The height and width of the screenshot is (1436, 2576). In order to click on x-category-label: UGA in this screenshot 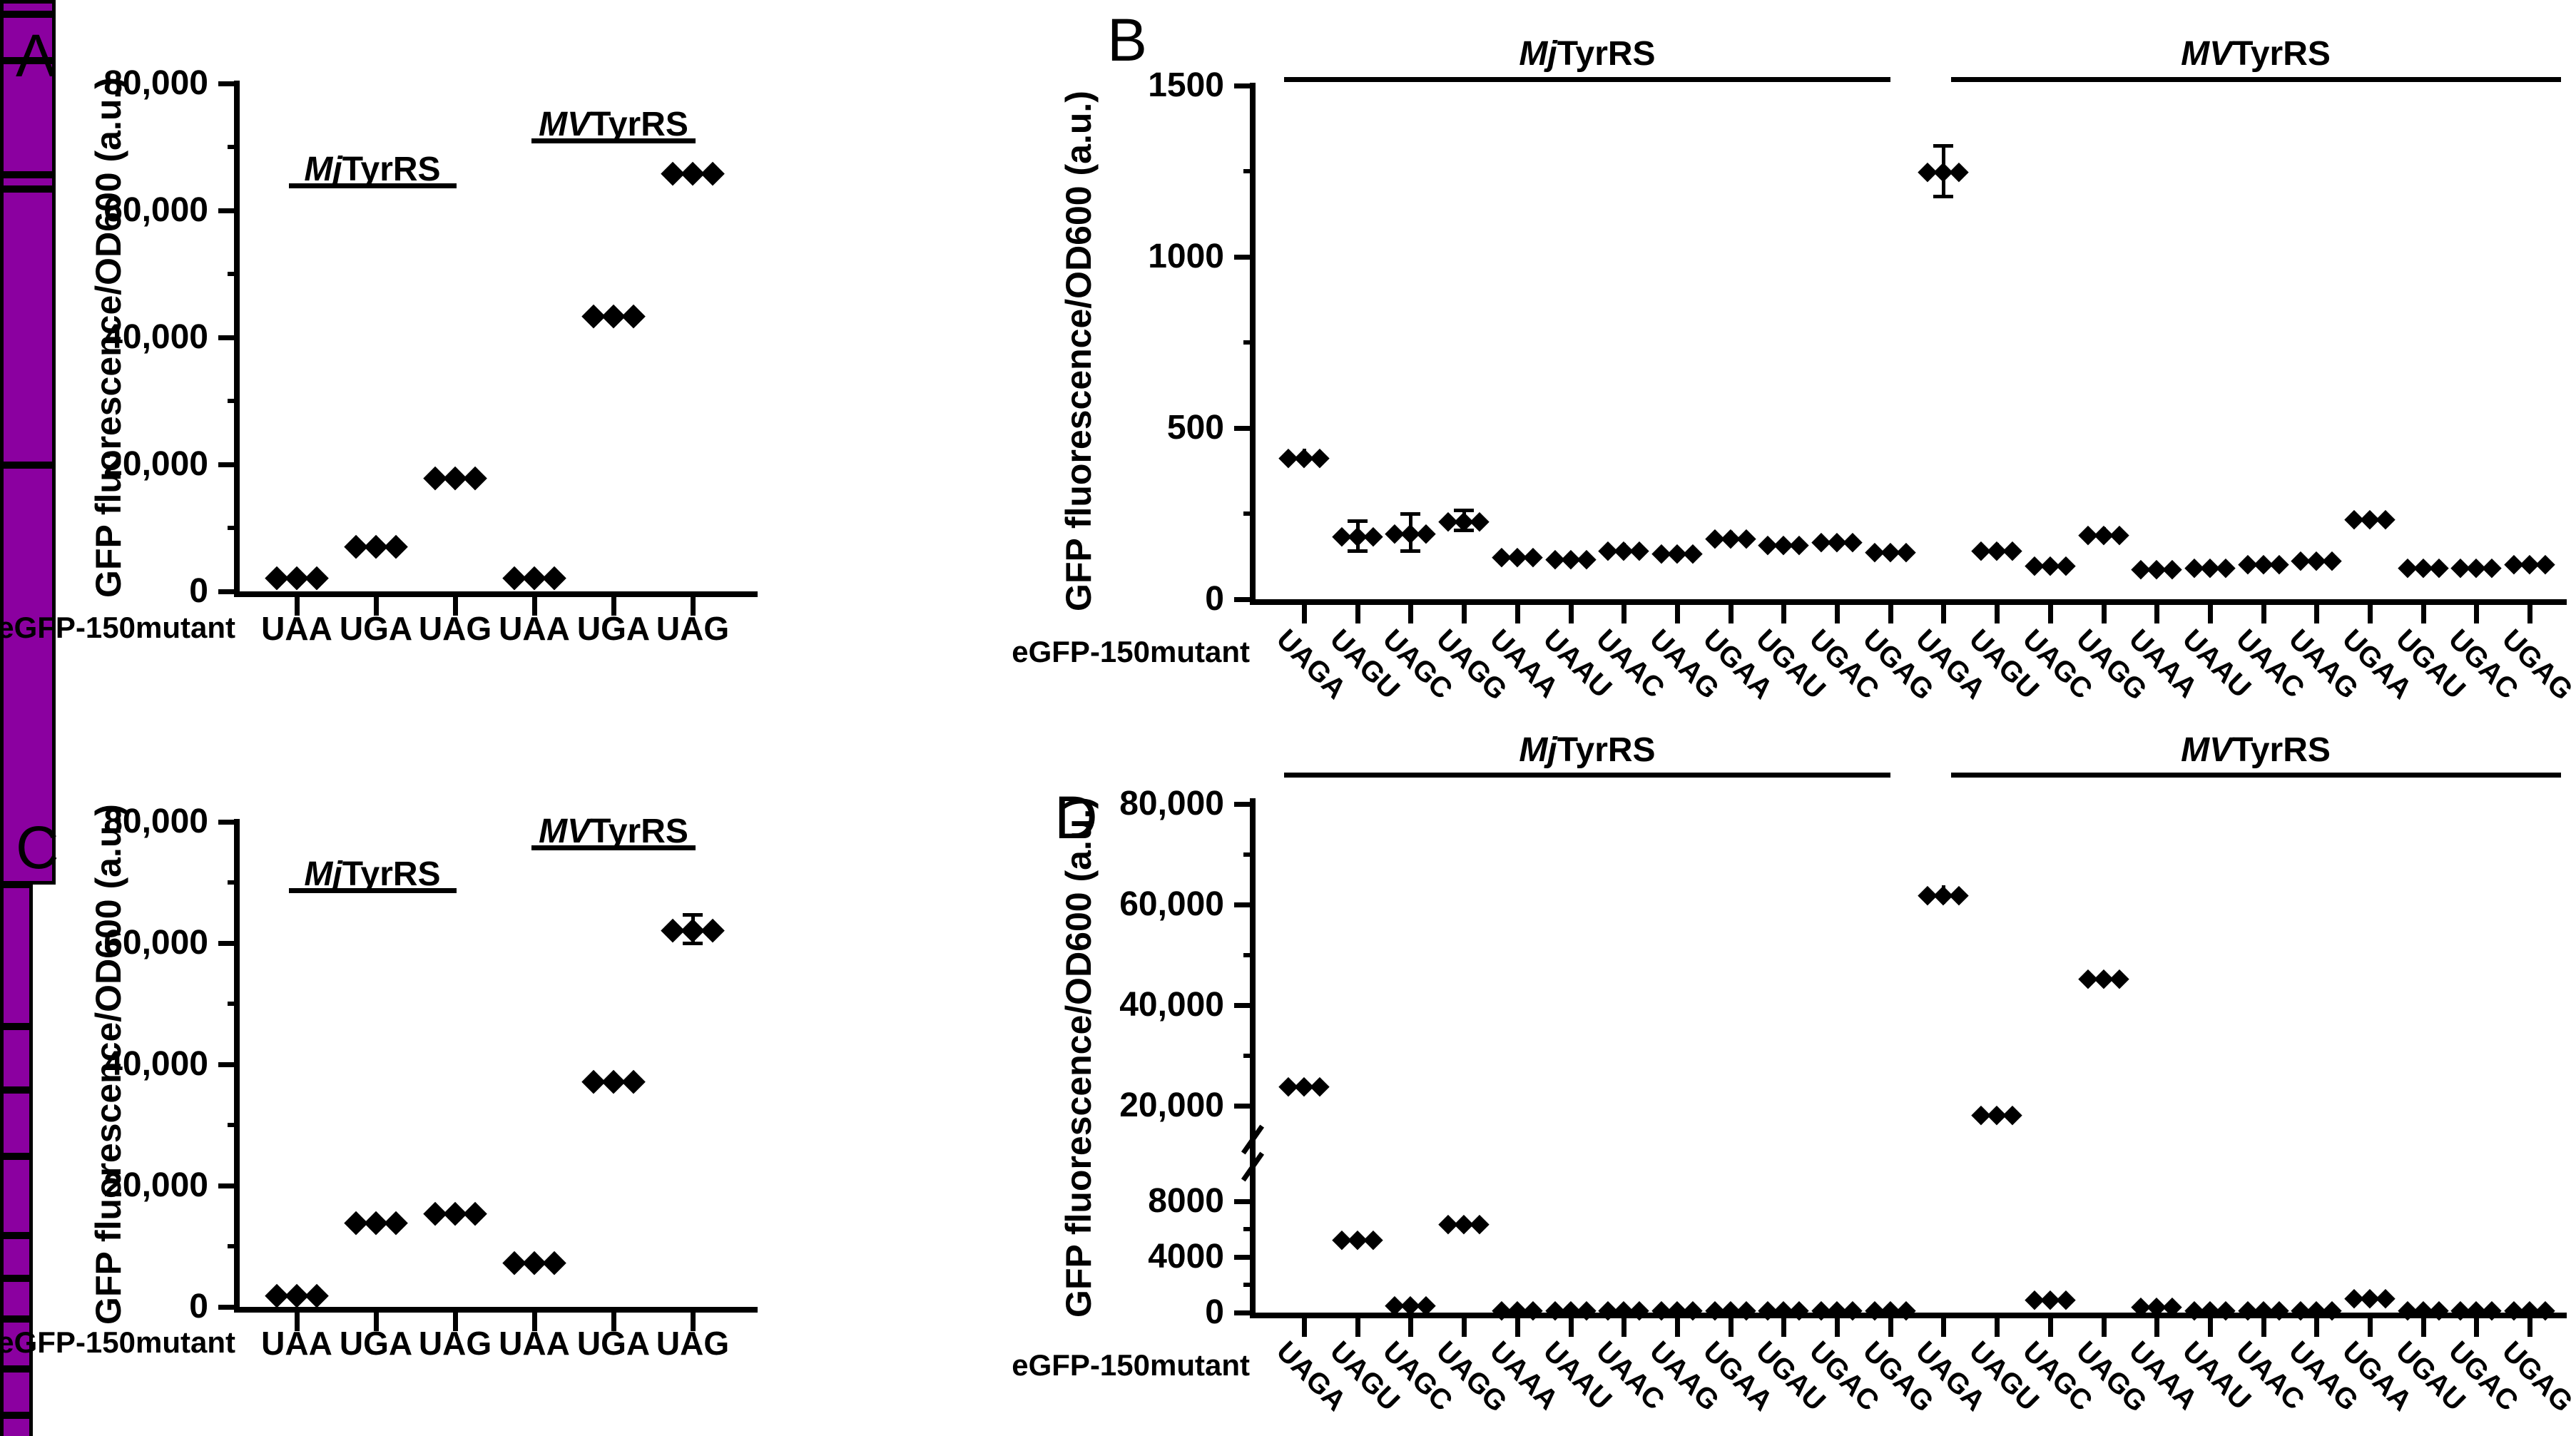, I will do `click(613, 628)`.